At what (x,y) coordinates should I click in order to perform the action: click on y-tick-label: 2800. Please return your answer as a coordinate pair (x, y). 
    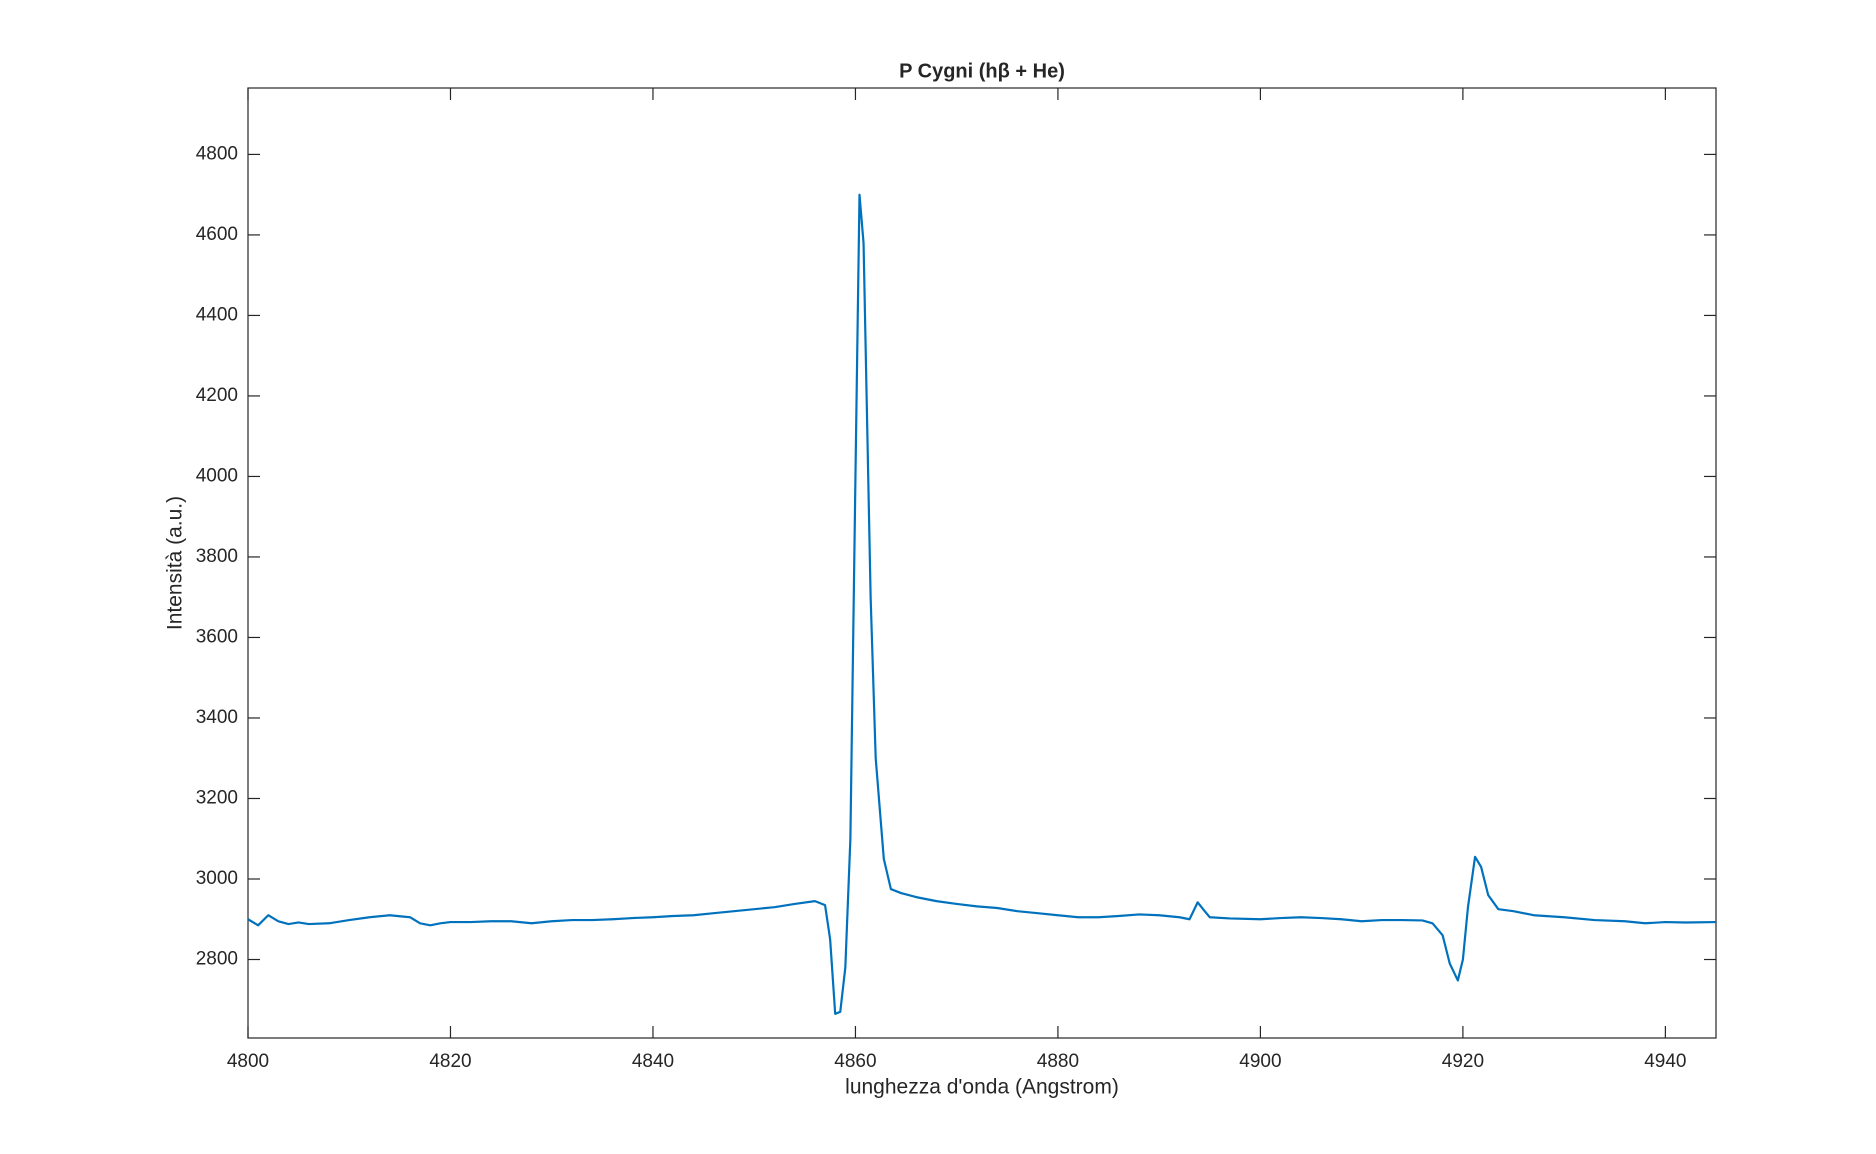
    Looking at the image, I should click on (217, 959).